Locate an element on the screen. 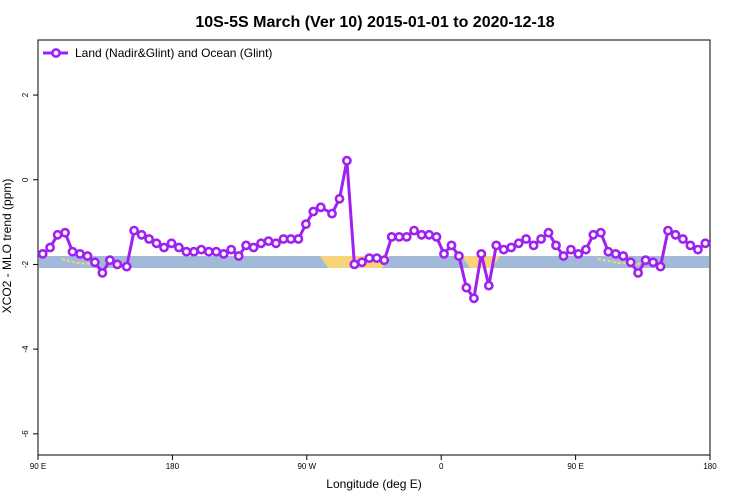 The height and width of the screenshot is (500, 750). legend-label: Land (Nadir&Glint) and Ocean (Glint) is located at coordinates (173, 53).